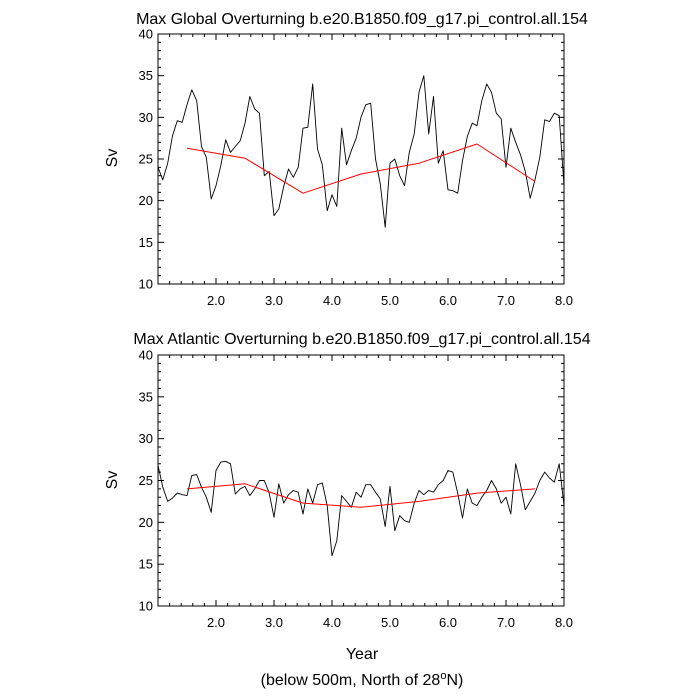 The height and width of the screenshot is (700, 700). Describe the element at coordinates (112, 480) in the screenshot. I see `atlantic-y-axis-label: Sv` at that location.